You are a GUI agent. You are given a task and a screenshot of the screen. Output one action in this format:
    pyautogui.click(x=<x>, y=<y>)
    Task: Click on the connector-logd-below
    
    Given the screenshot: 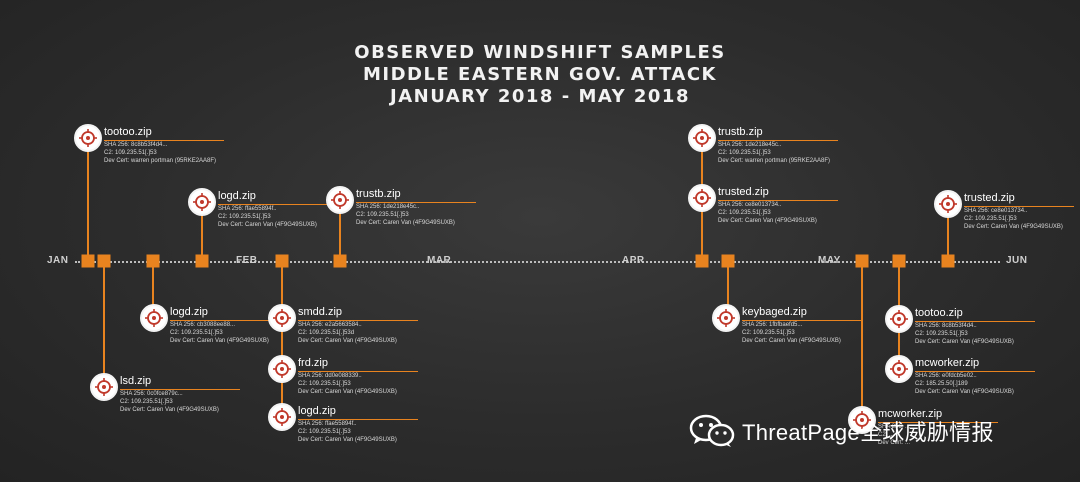 What is the action you would take?
    pyautogui.click(x=153, y=286)
    